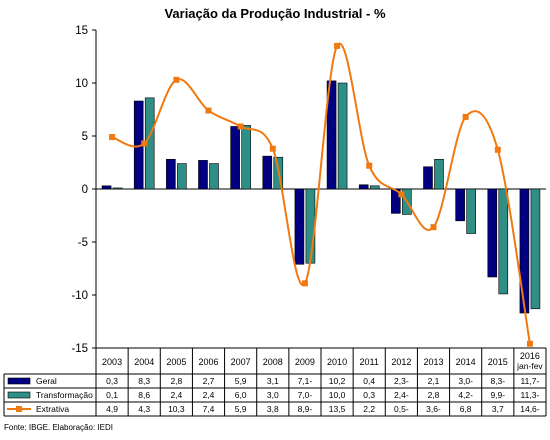  I want to click on table-cell: 2,7, so click(209, 381).